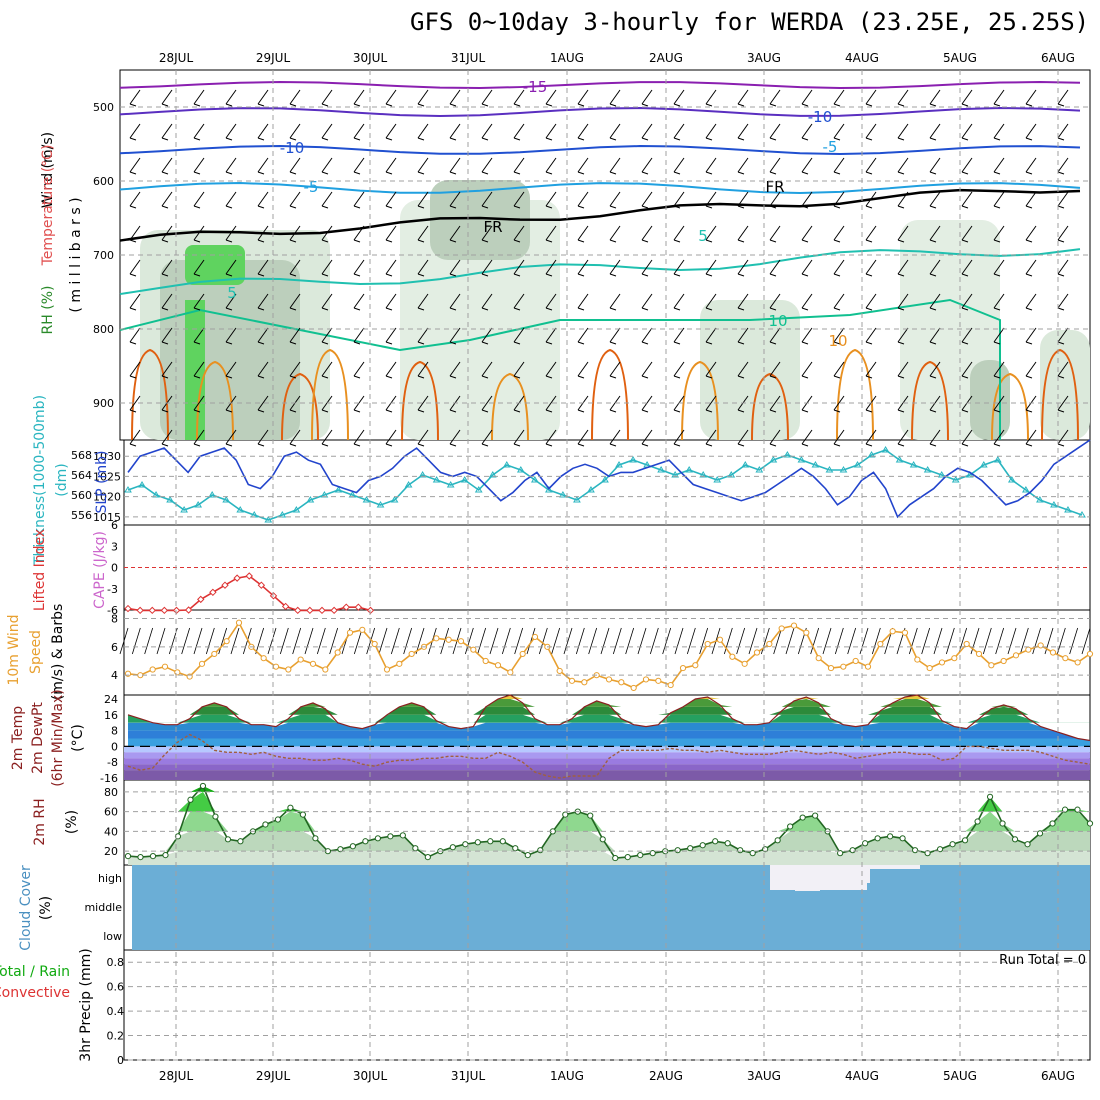 Image resolution: width=1100 pixels, height=1100 pixels. I want to click on pressure-tick: 900, so click(103, 403).